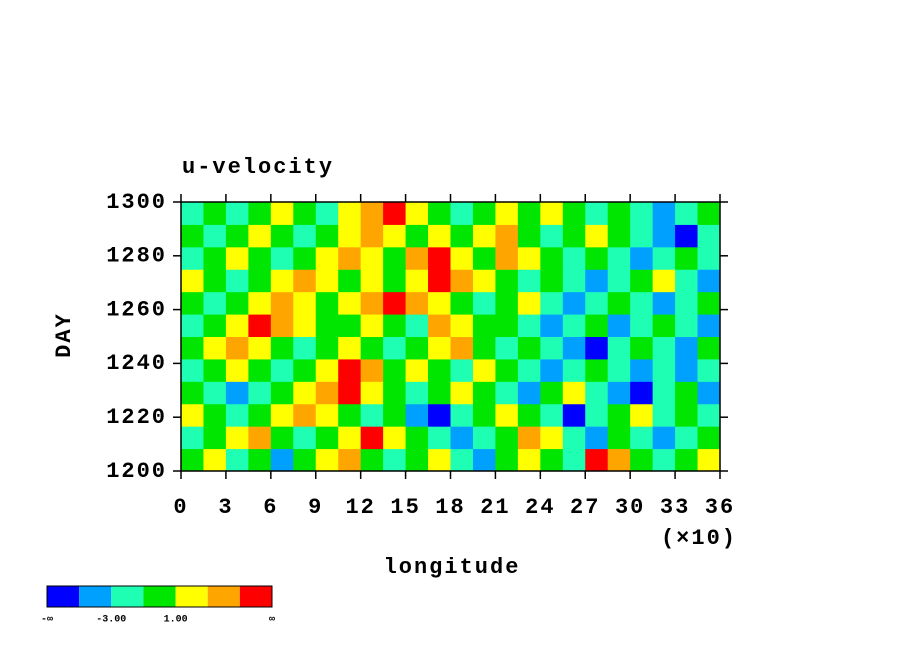 Image resolution: width=904 pixels, height=654 pixels. I want to click on x-tick-label: 12, so click(360, 507).